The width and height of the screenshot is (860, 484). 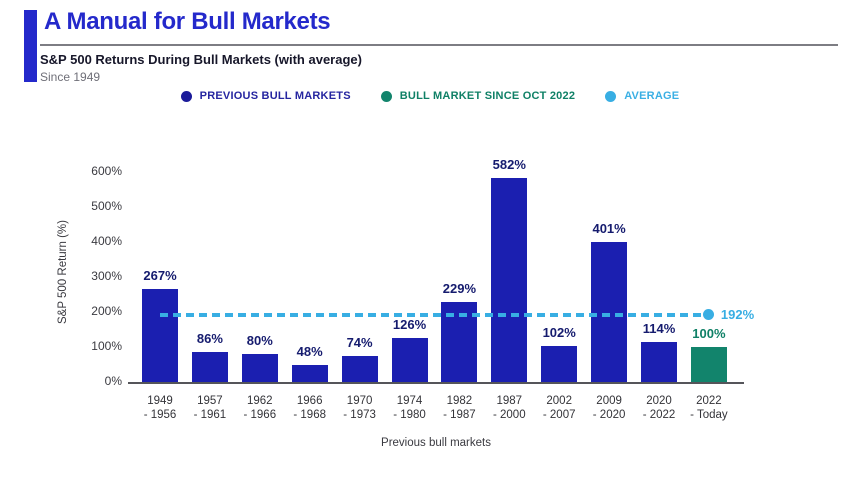 What do you see at coordinates (709, 315) in the screenshot?
I see `average-endpoint-dot` at bounding box center [709, 315].